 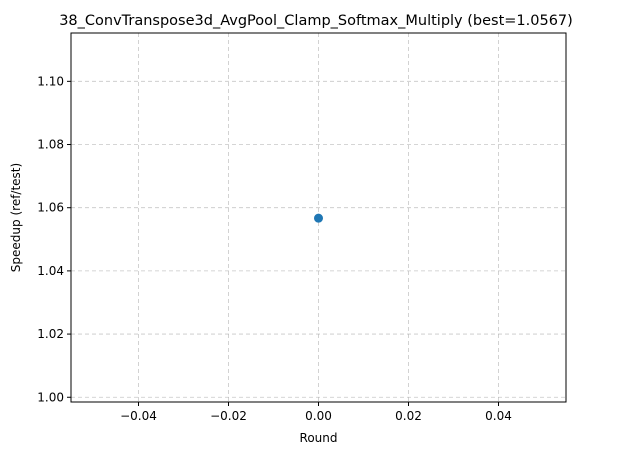 What do you see at coordinates (138, 416) in the screenshot?
I see `x-tick-label: −0.04` at bounding box center [138, 416].